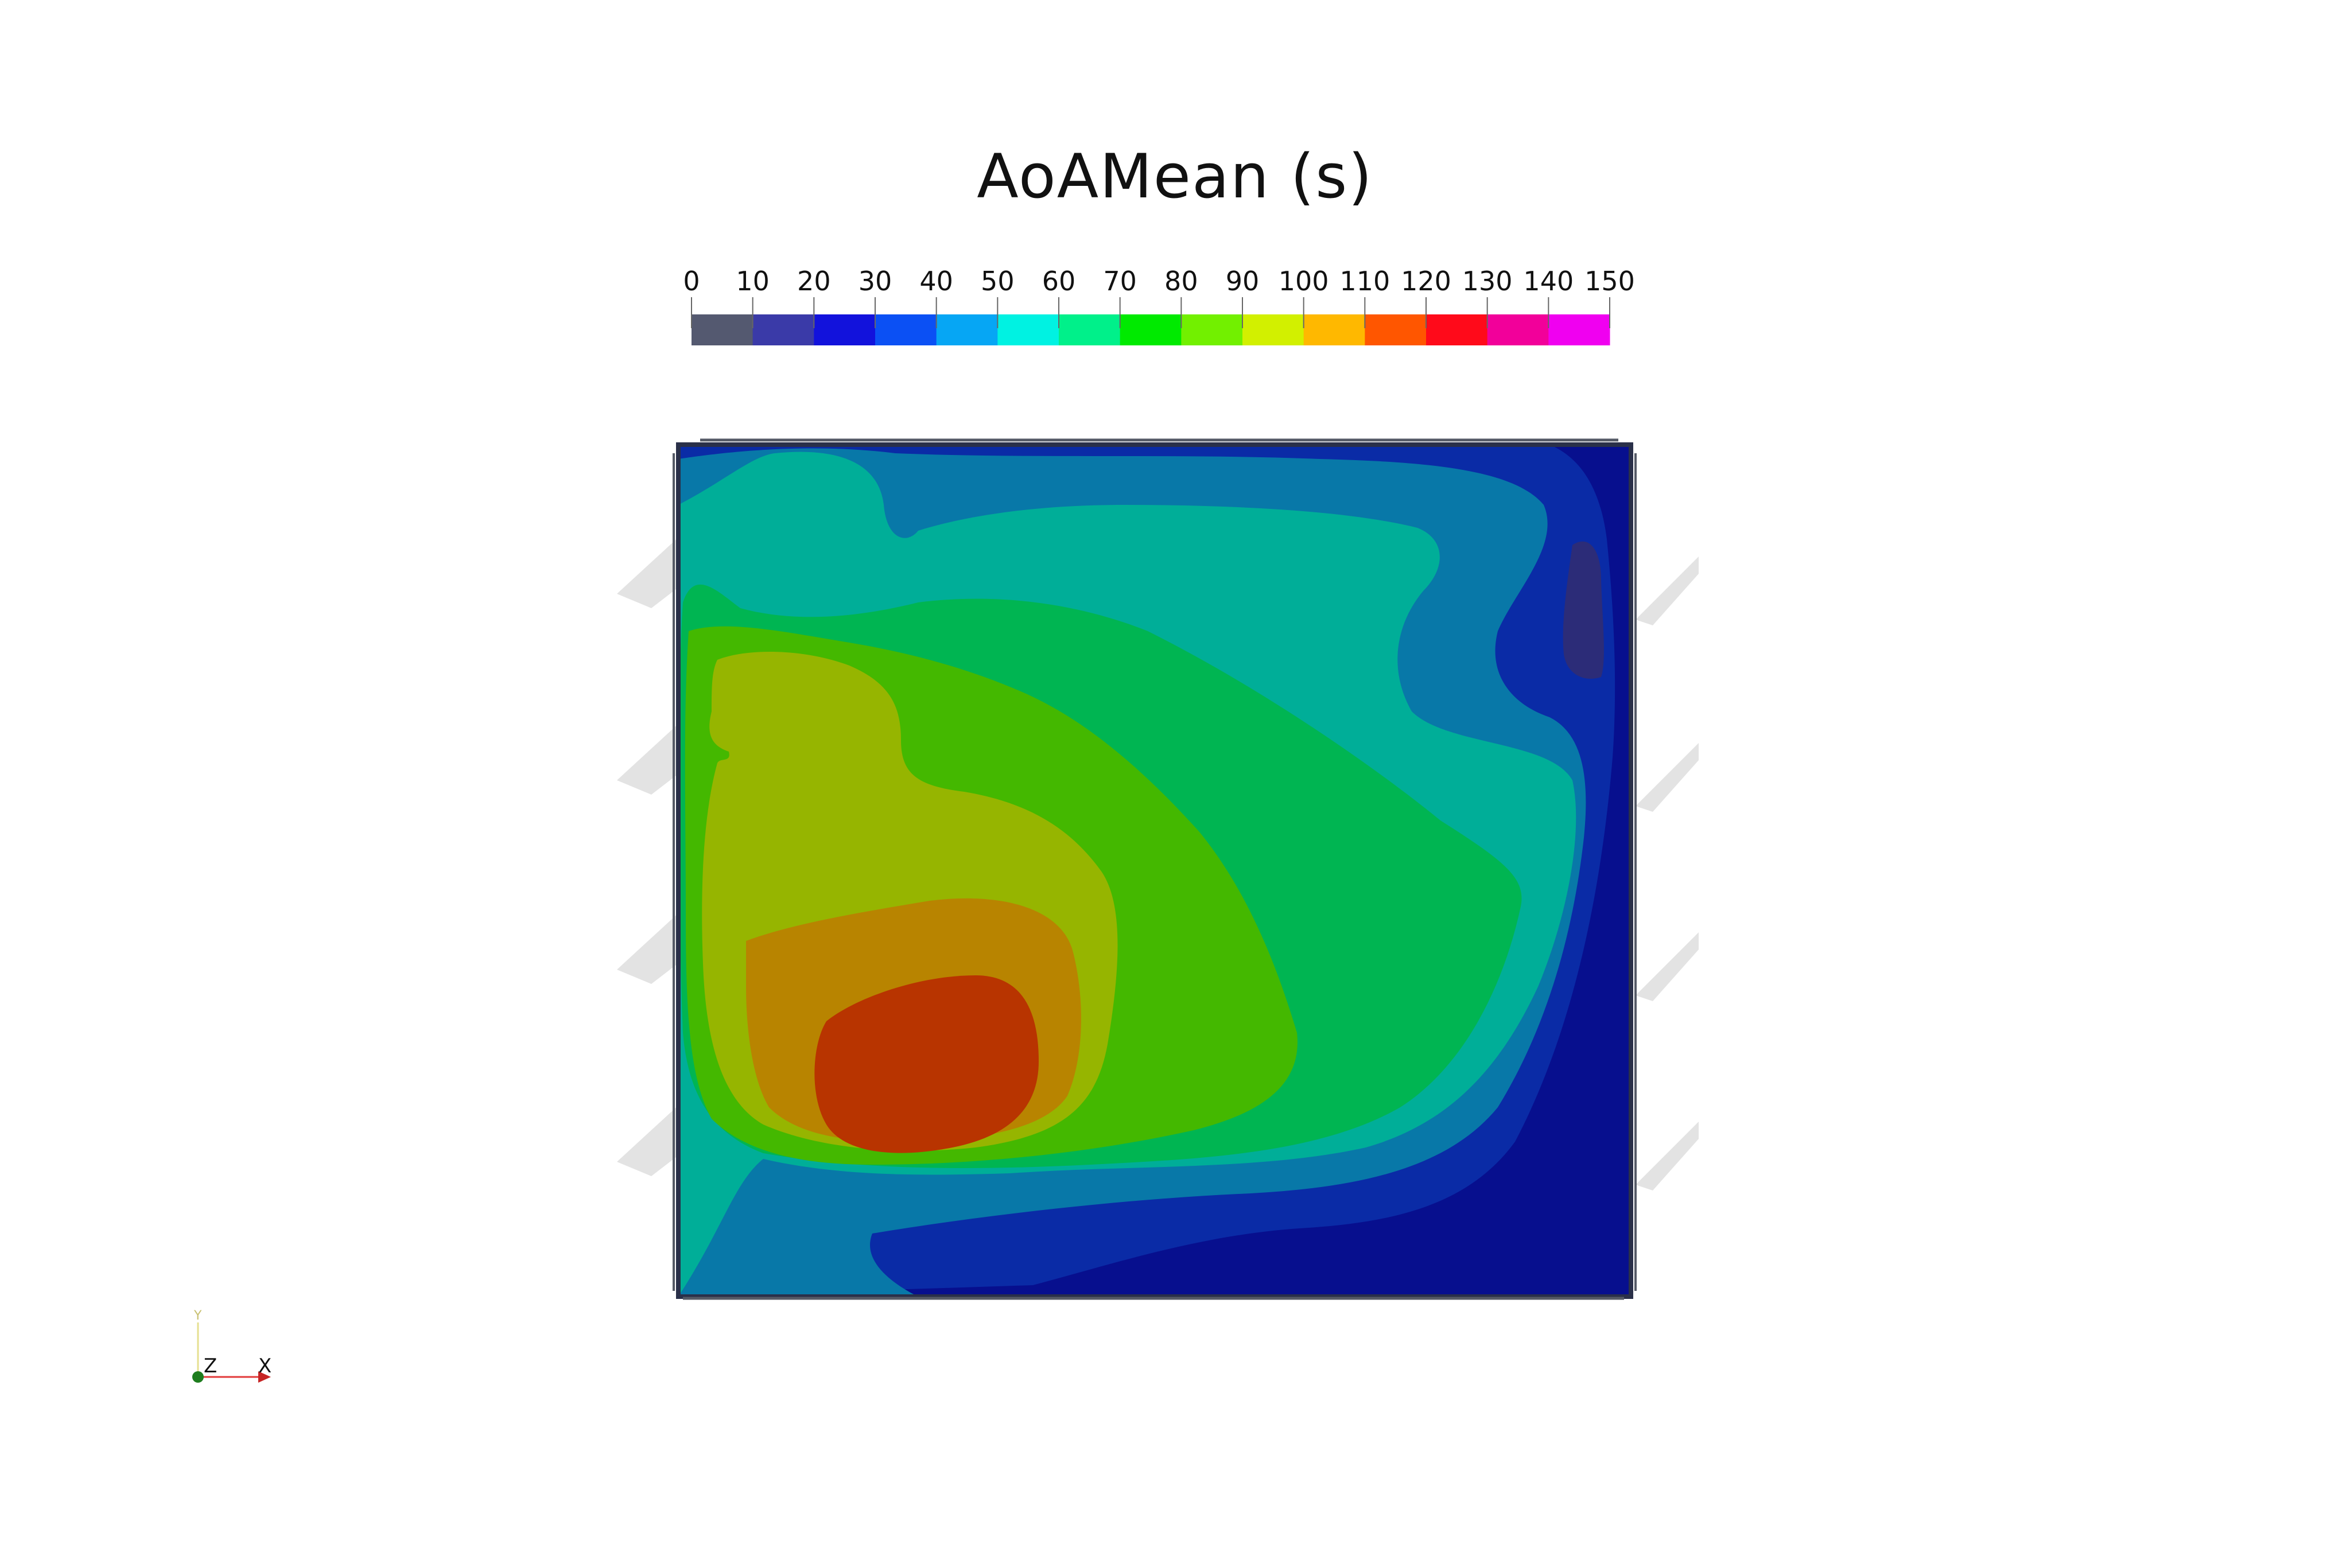  Describe the element at coordinates (1304, 281) in the screenshot. I see `color-legend-tick-label: 100` at that location.